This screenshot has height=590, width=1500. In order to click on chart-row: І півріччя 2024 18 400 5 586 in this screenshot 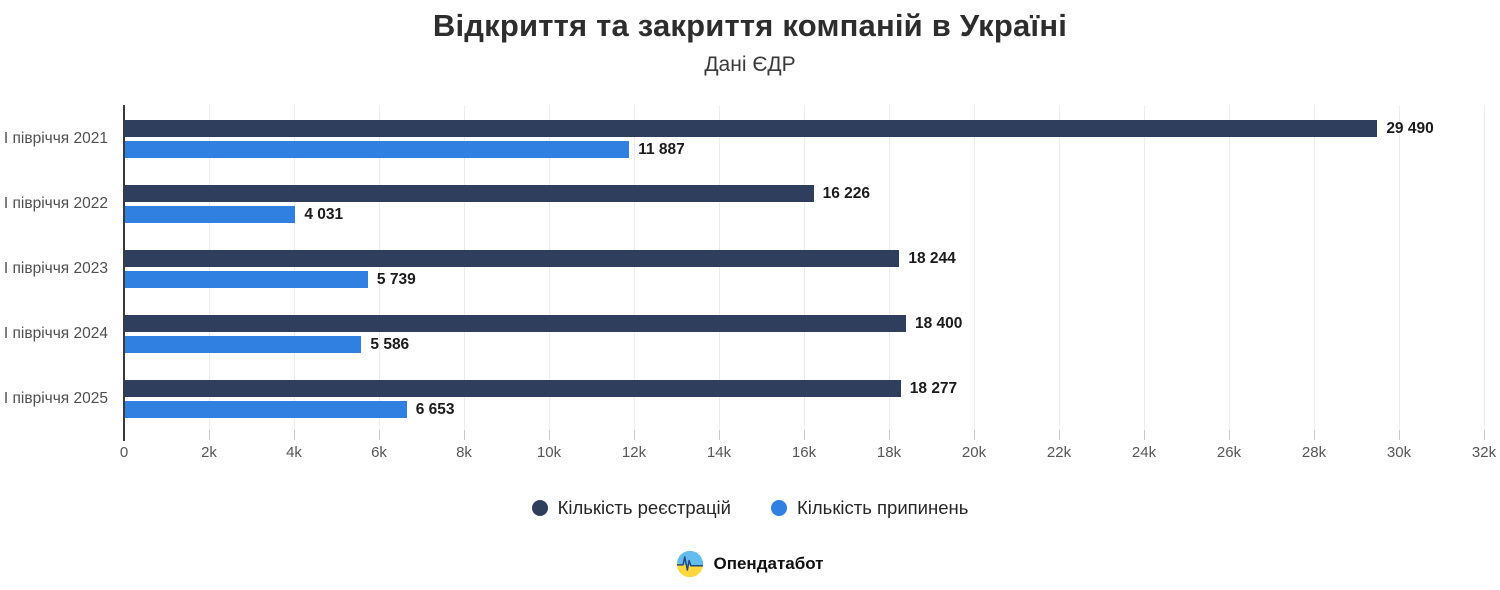, I will do `click(744, 332)`.